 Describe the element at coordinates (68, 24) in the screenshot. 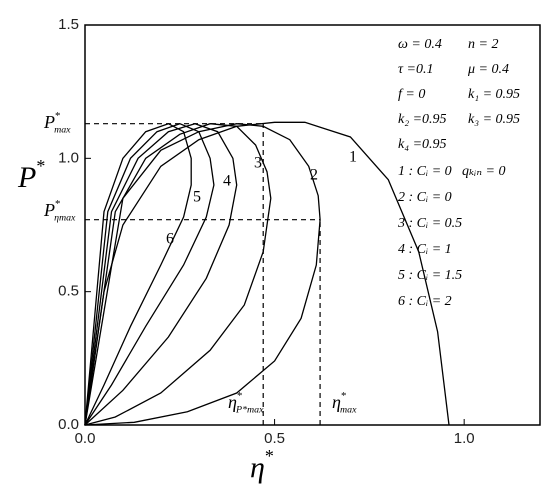

I see `y-tick-label: 1.5` at that location.